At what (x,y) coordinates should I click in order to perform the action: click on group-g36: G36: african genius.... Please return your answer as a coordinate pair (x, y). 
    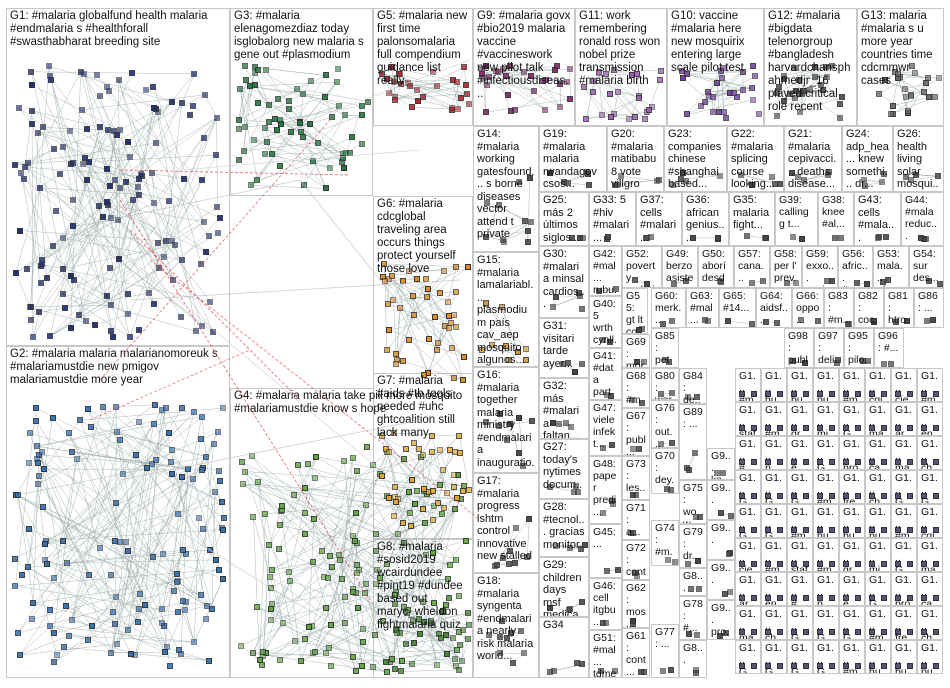
    Looking at the image, I should click on (705, 219).